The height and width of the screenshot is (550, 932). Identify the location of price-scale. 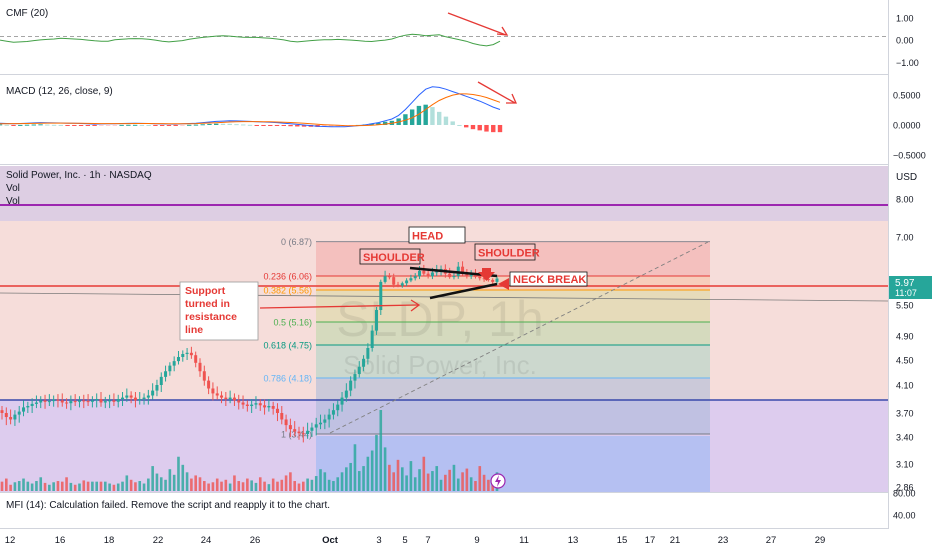
(910, 264).